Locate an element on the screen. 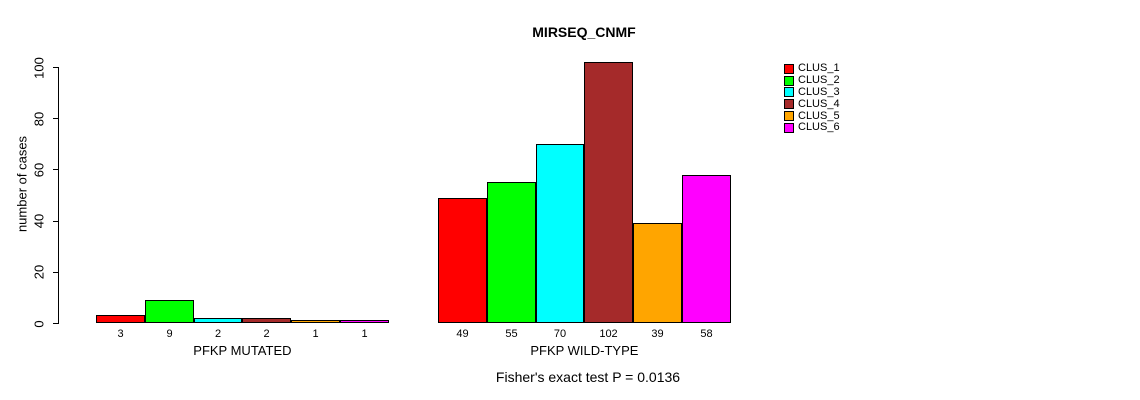  legend-item-label: CLUS_5 is located at coordinates (819, 115).